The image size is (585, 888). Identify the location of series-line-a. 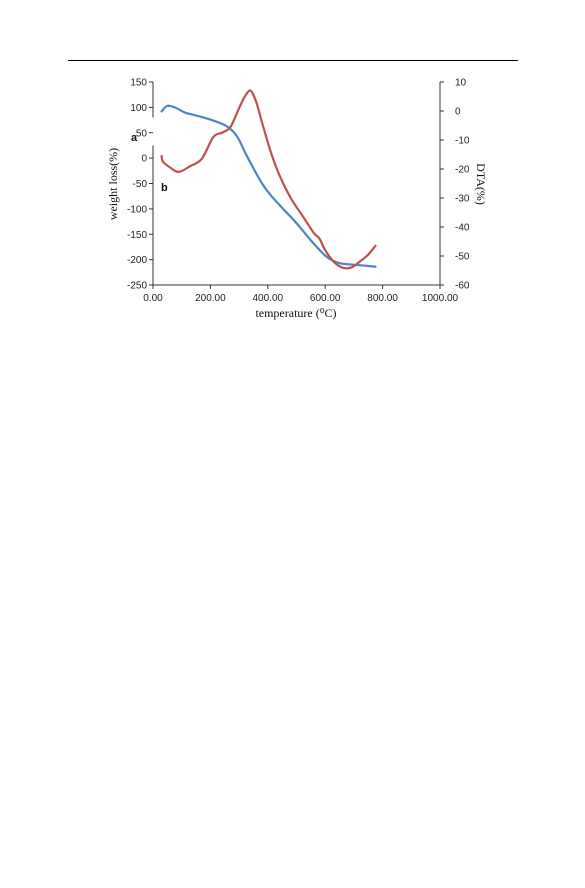
(268, 186).